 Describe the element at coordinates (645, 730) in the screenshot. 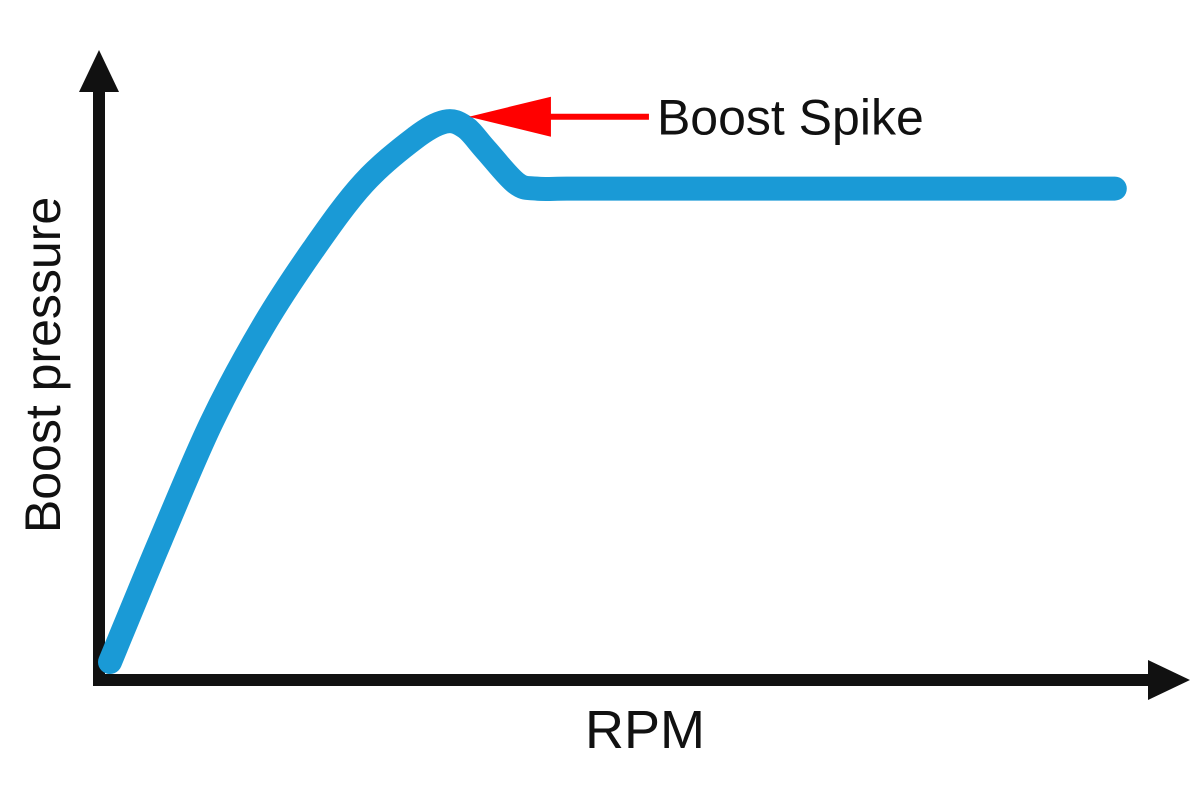

I see `x-axis-label: RPM` at that location.